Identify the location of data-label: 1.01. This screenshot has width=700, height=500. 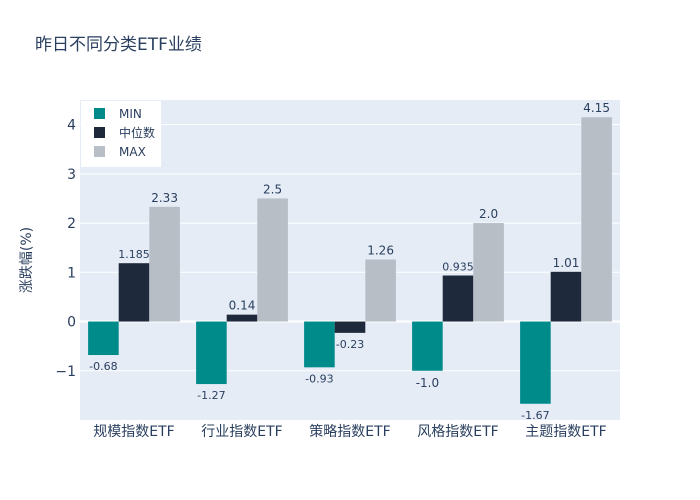
(566, 263).